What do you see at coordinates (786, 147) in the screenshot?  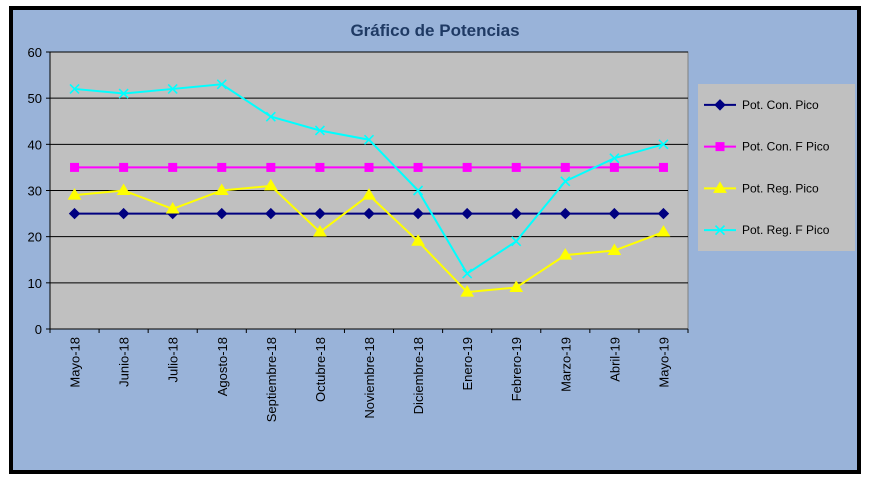 I see `legend-label: Pot. Con. F Pico` at bounding box center [786, 147].